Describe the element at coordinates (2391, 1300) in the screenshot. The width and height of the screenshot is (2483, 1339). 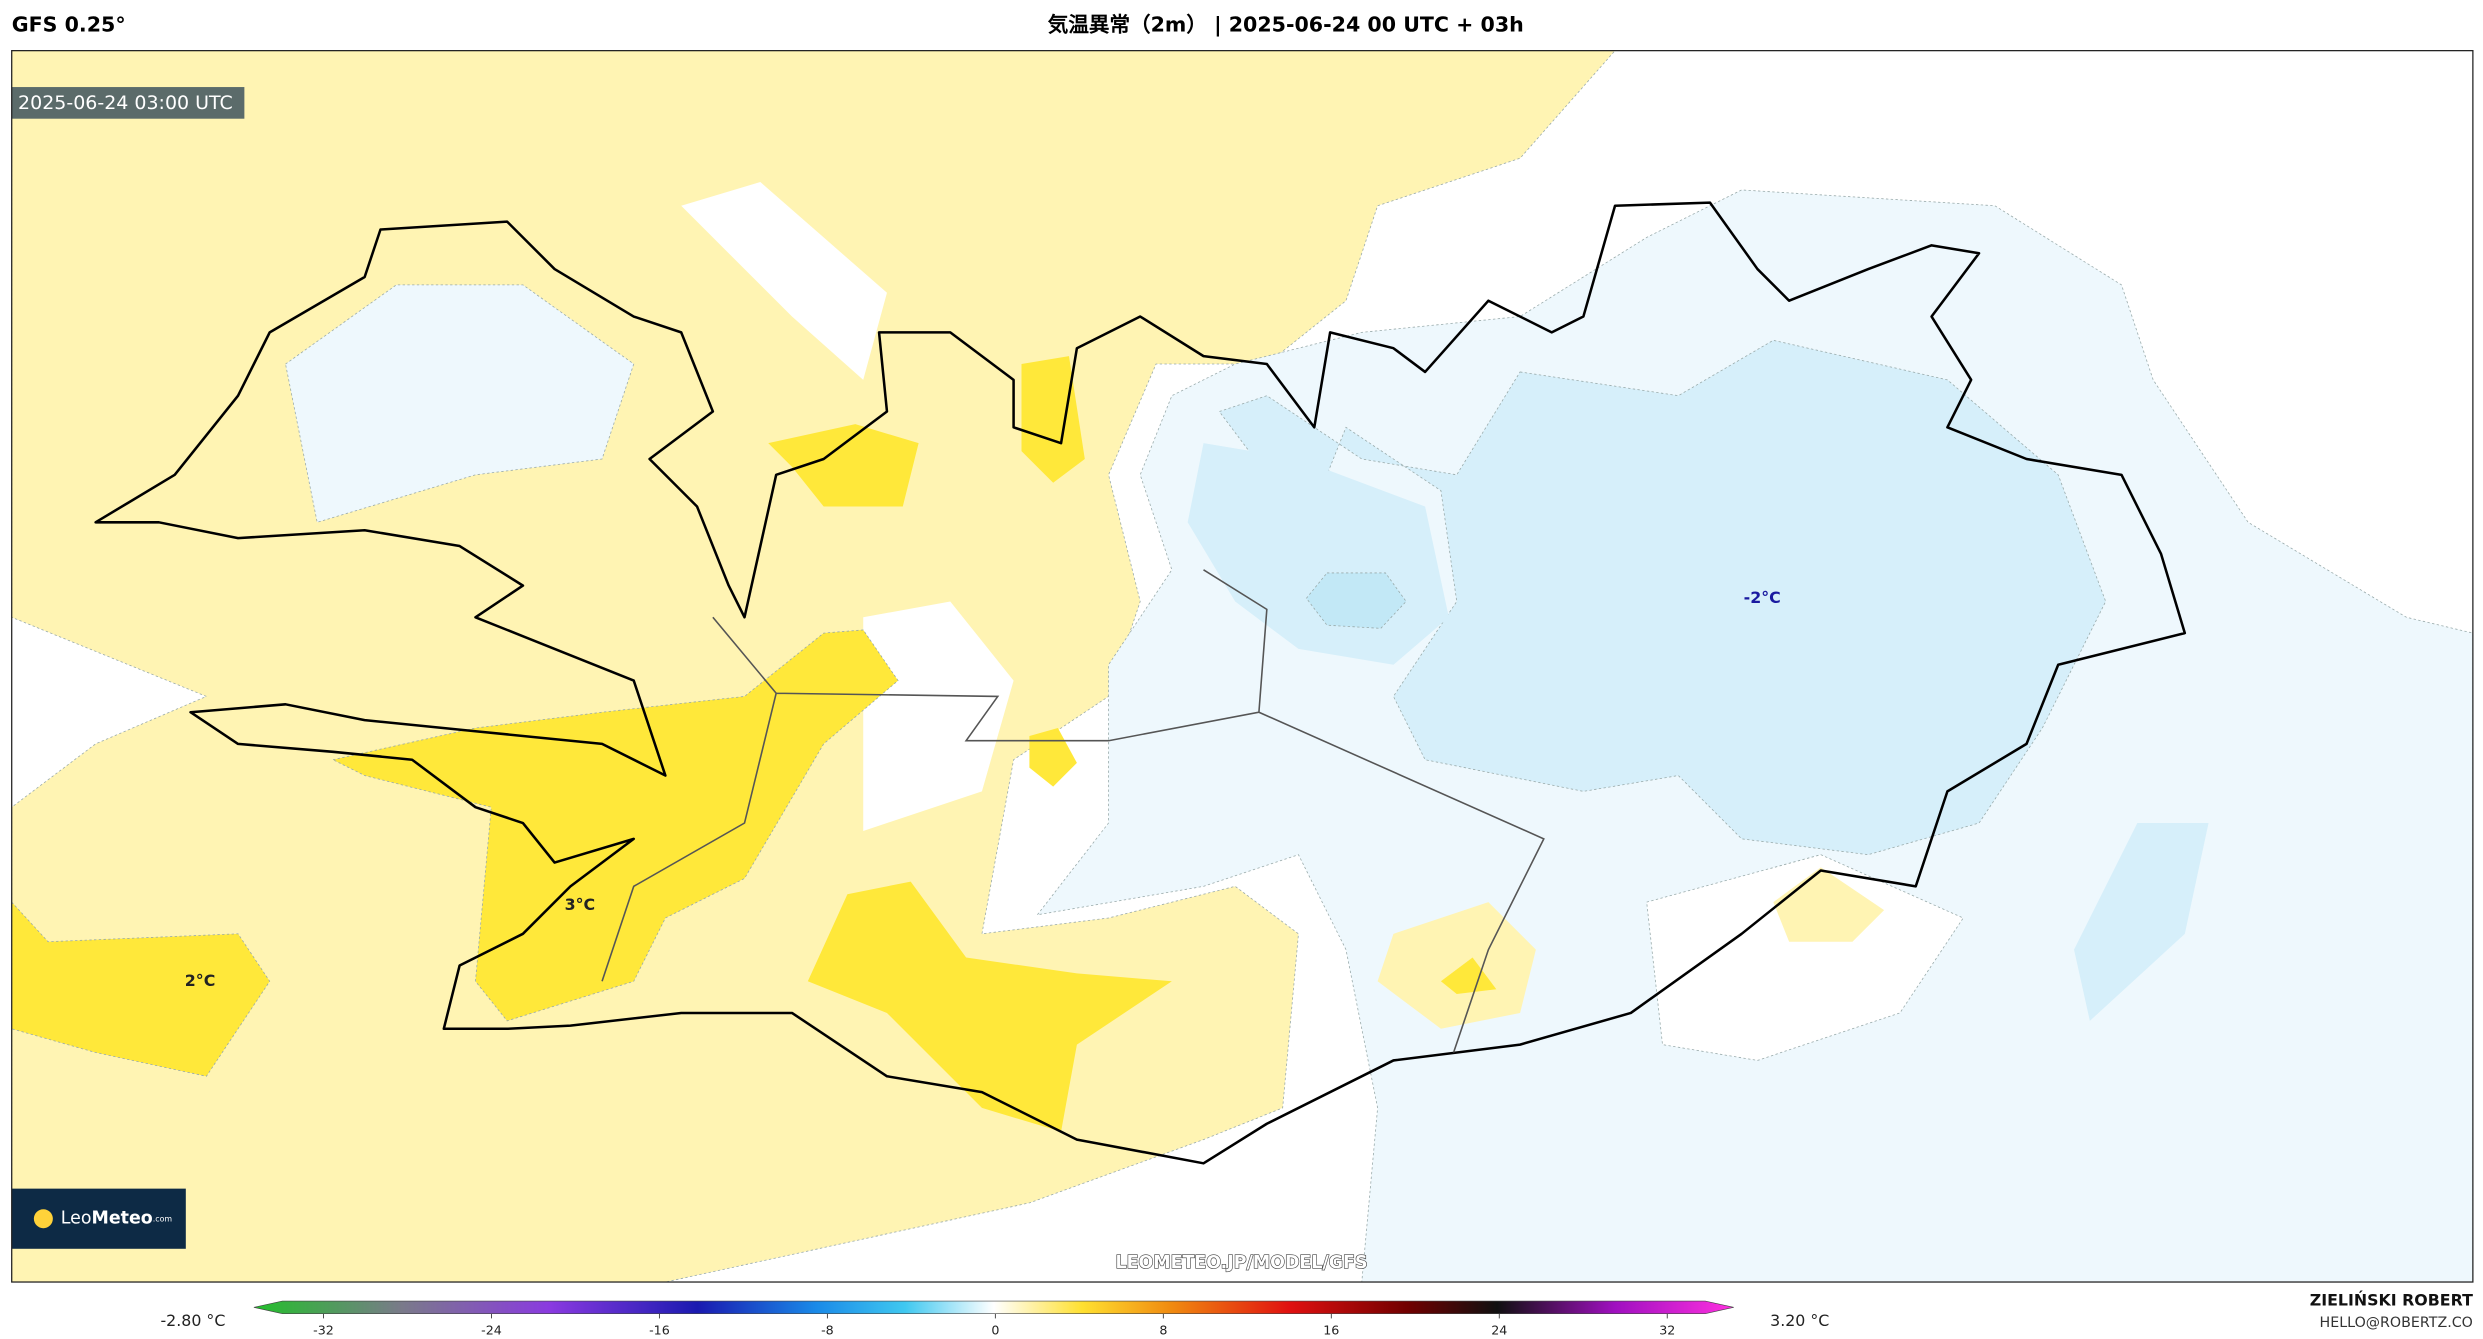
I see `author: ZIELIŃSKI ROBERT` at that location.